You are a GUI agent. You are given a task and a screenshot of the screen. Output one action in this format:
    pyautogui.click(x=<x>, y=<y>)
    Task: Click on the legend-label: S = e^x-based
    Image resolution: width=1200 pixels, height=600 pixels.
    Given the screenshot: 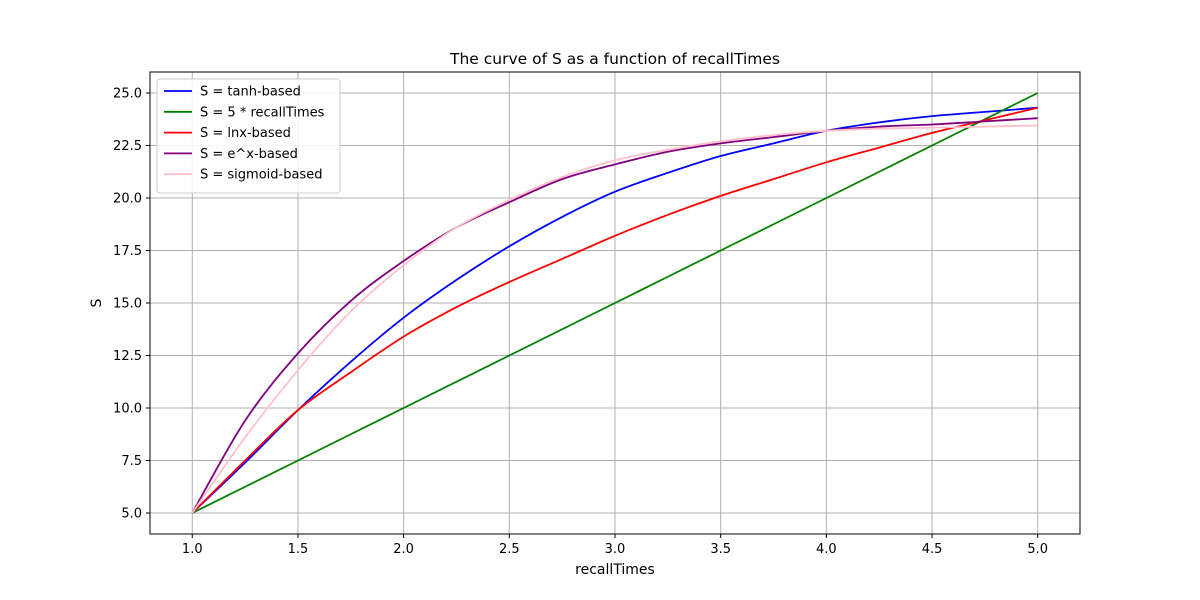 What is the action you would take?
    pyautogui.click(x=249, y=154)
    